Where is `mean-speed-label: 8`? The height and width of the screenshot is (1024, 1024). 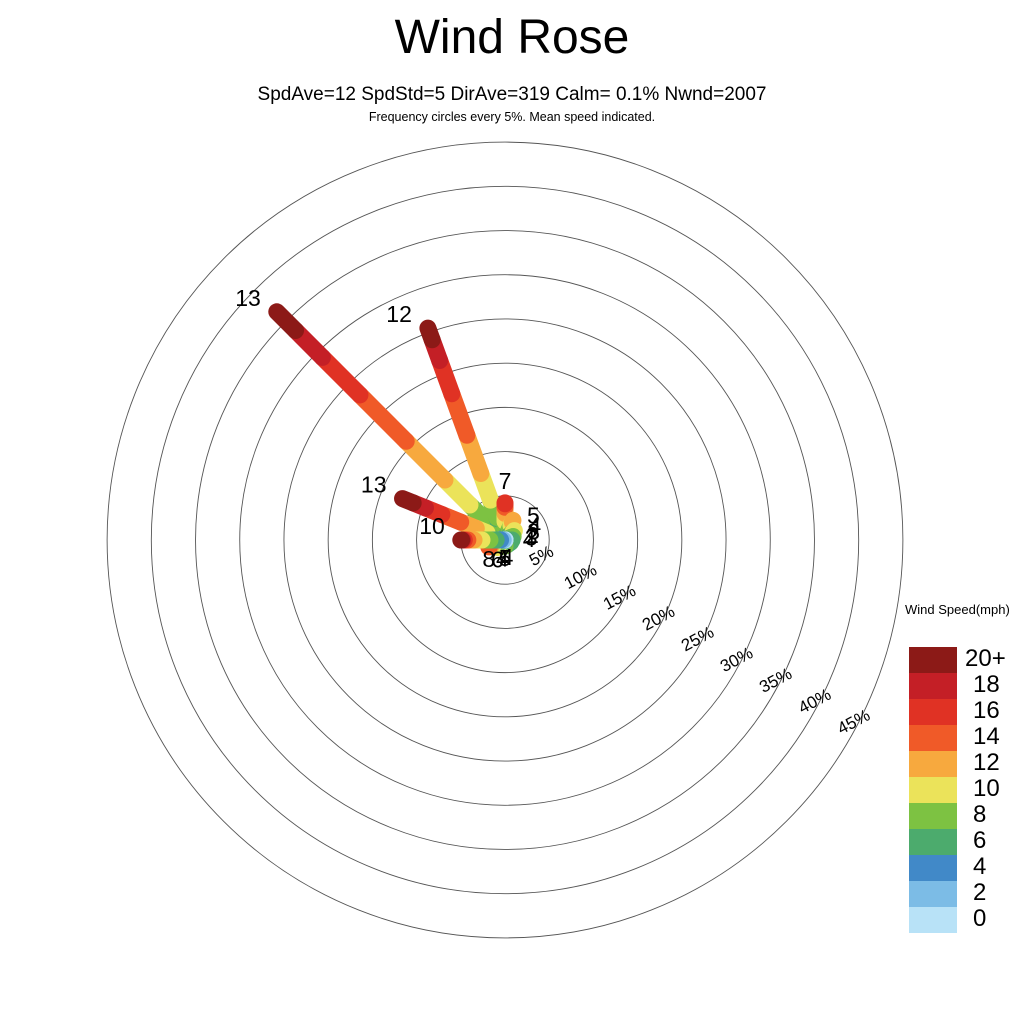
mean-speed-label: 8 is located at coordinates (488, 559).